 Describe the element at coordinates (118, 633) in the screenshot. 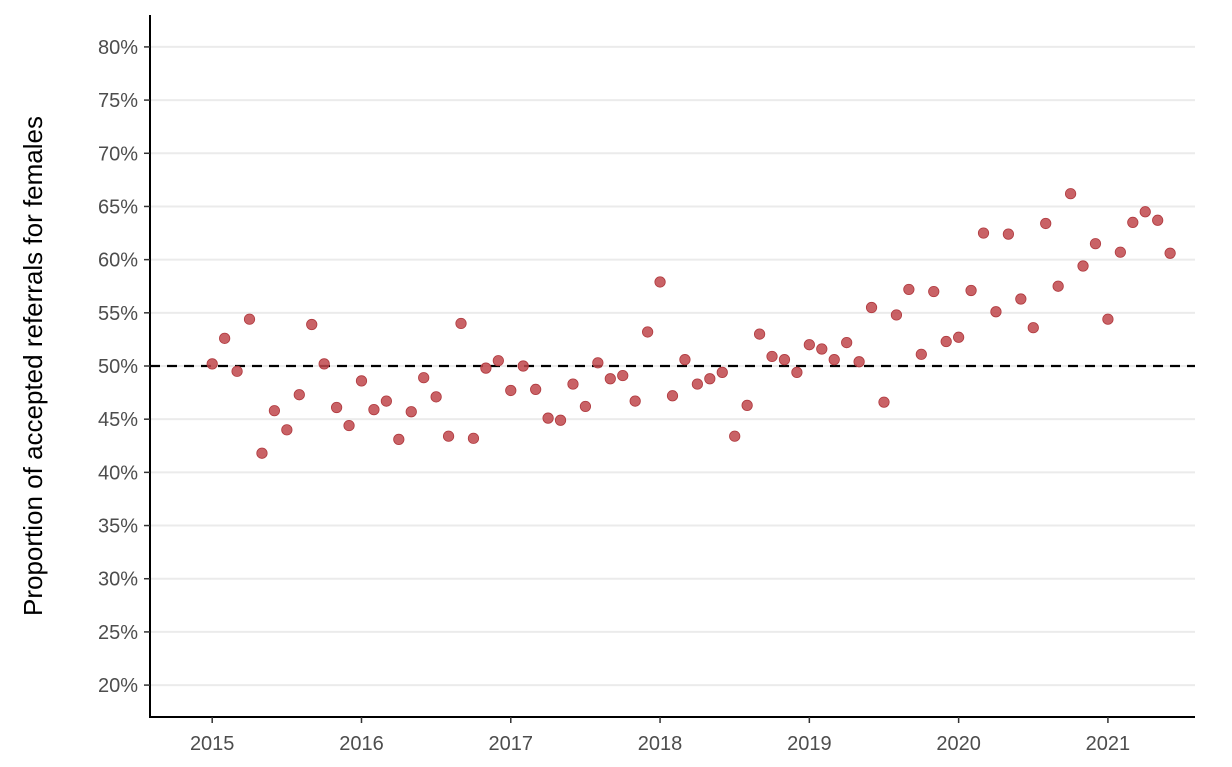

I see `y-tick-label: 25%` at that location.